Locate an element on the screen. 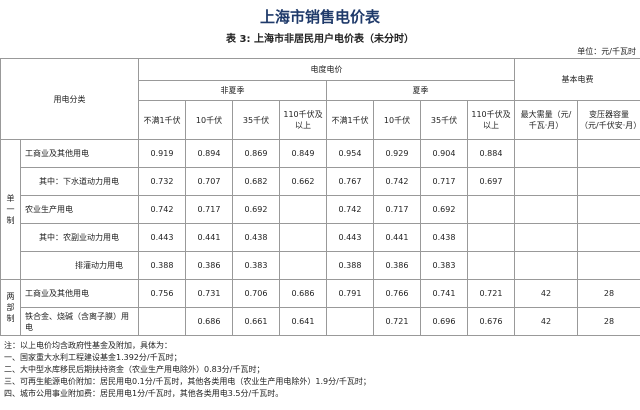 The height and width of the screenshot is (410, 640). value-cell: 0.756 is located at coordinates (162, 293).